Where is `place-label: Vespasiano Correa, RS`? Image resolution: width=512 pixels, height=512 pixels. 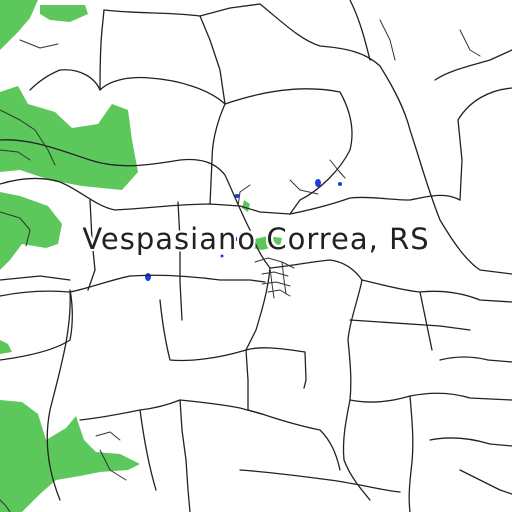 place-label: Vespasiano Correa, RS is located at coordinates (256, 239).